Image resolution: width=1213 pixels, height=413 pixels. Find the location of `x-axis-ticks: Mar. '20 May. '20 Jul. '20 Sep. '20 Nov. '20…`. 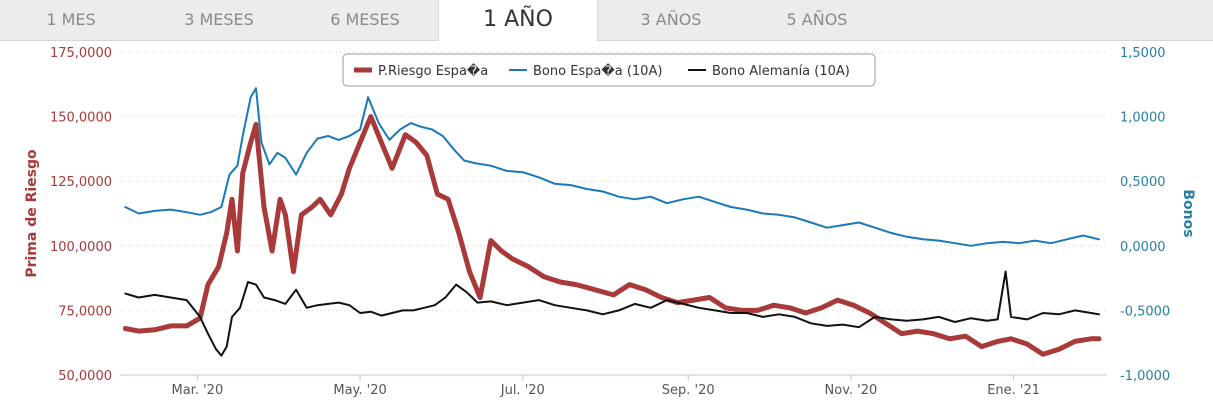

x-axis-ticks: Mar. '20 May. '20 Jul. '20 Sep. '20 Nov. '20… is located at coordinates (606, 386).